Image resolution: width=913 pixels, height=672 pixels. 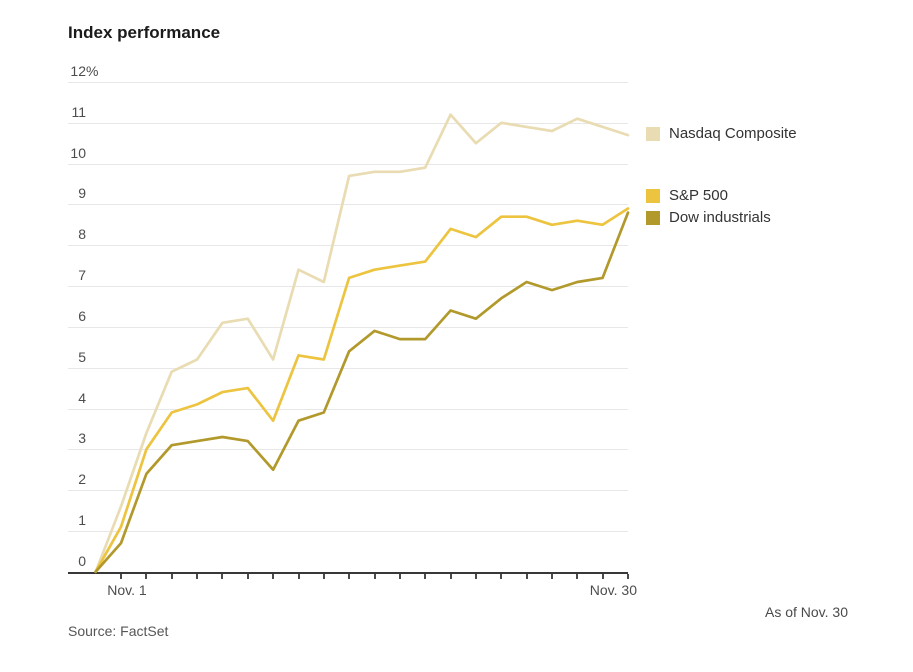 What do you see at coordinates (720, 217) in the screenshot?
I see `legend-label-dow-industrials: Dow industrials` at bounding box center [720, 217].